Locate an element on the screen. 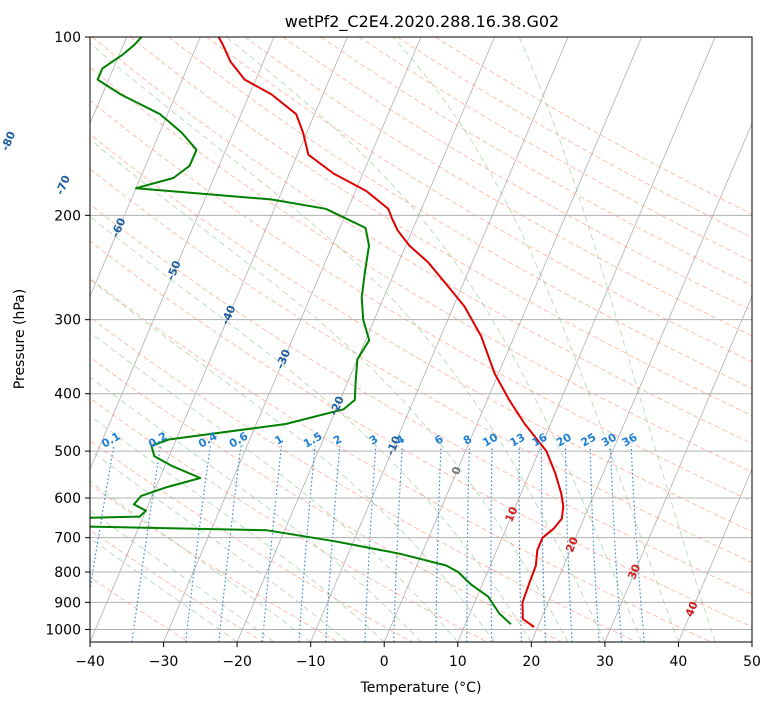 This screenshot has height=708, width=775. x-tick-label: −30 is located at coordinates (164, 662).